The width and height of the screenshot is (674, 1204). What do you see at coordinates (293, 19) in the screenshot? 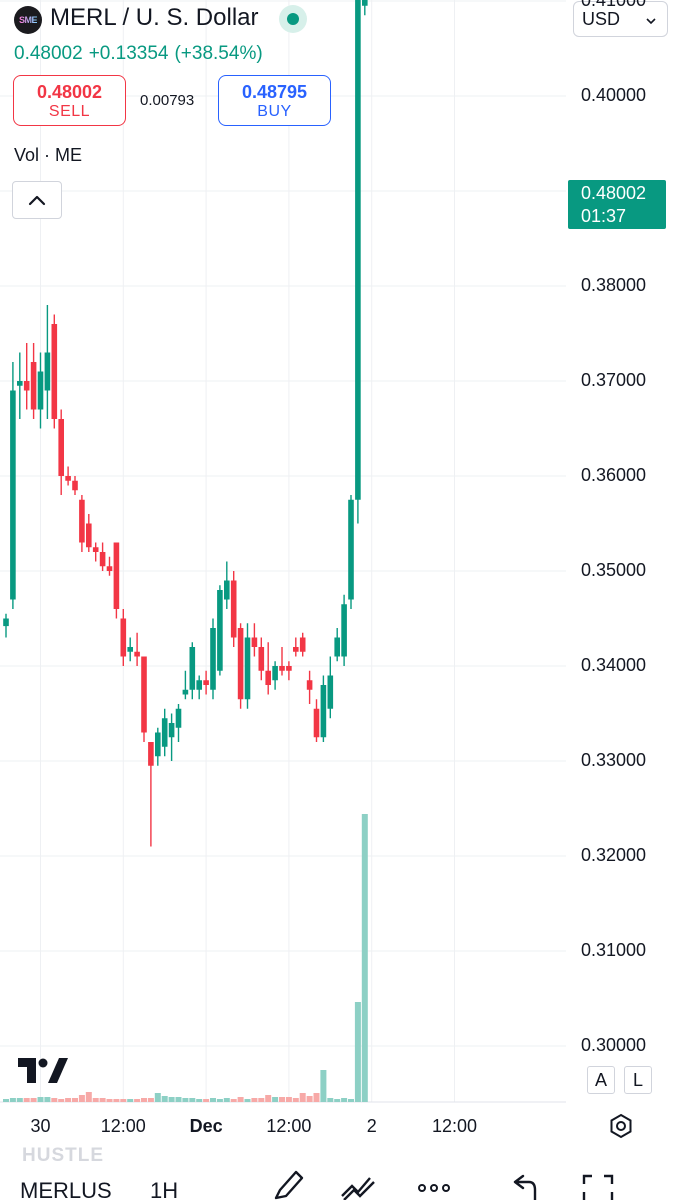
I see `market-status-icon` at bounding box center [293, 19].